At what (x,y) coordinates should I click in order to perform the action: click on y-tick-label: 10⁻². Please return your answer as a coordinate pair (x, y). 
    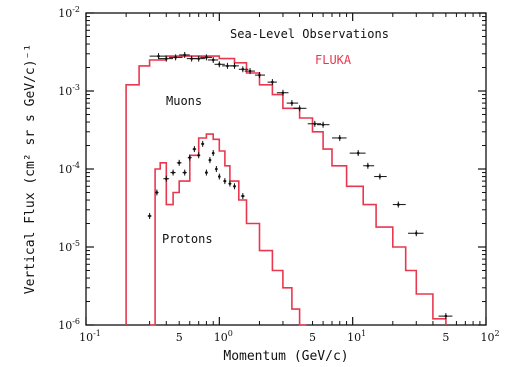
    Looking at the image, I should click on (69, 12).